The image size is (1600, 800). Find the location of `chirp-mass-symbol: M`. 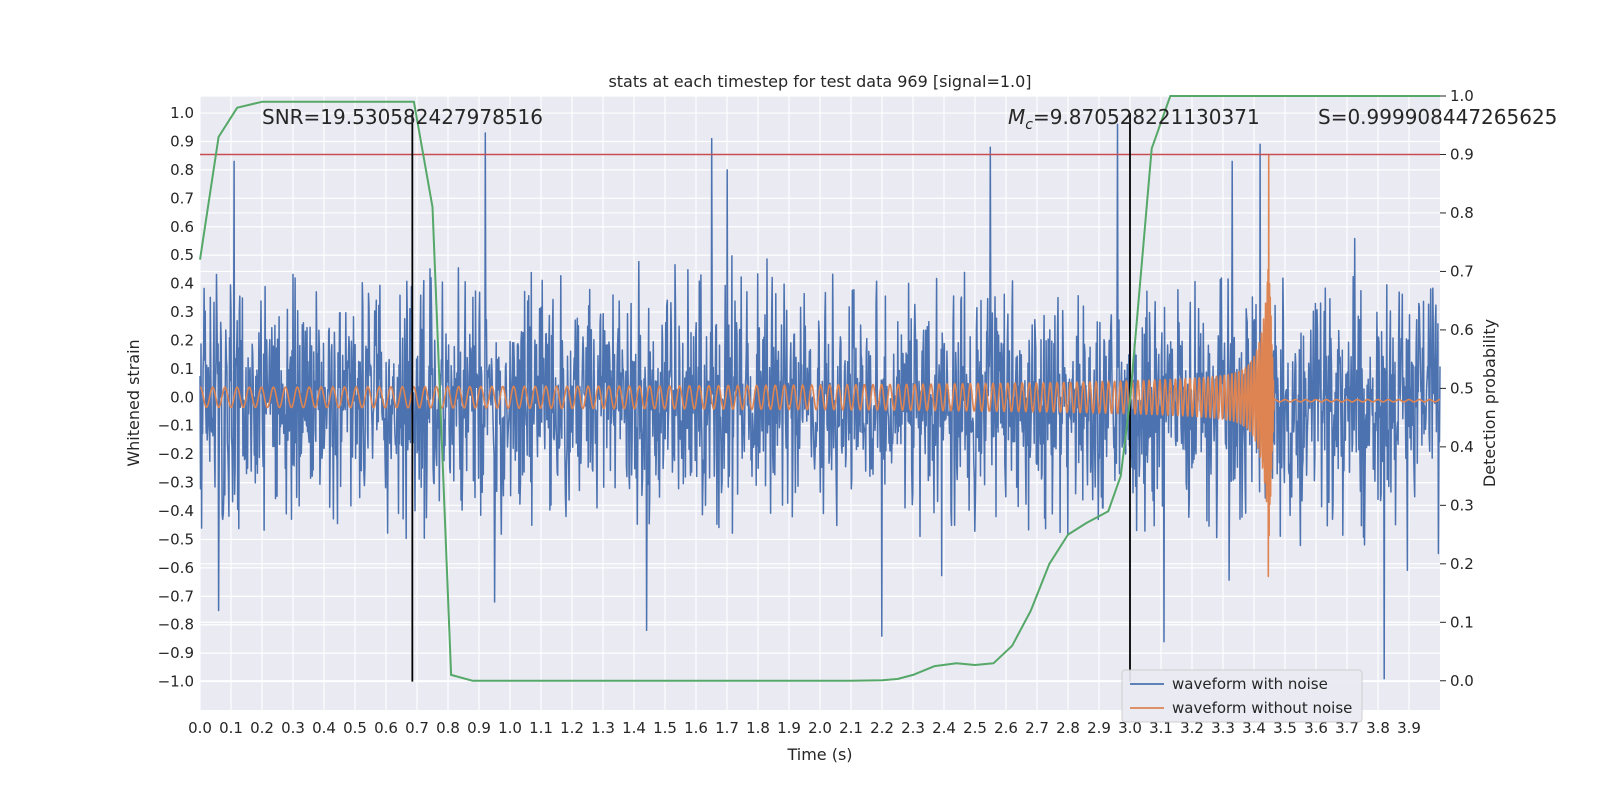

chirp-mass-symbol: M is located at coordinates (1016, 117).